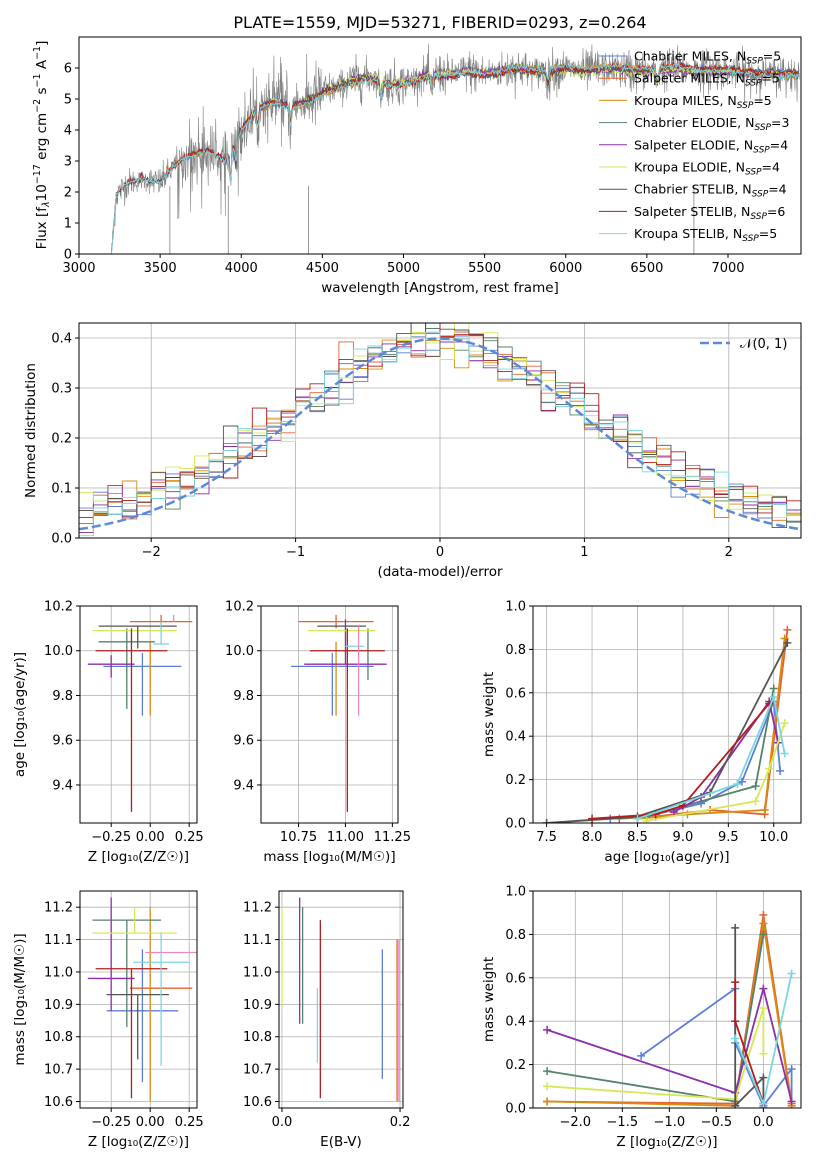 This screenshot has height=1170, width=819. What do you see at coordinates (753, 173) in the screenshot?
I see `legend-subscript: SSP` at bounding box center [753, 173].